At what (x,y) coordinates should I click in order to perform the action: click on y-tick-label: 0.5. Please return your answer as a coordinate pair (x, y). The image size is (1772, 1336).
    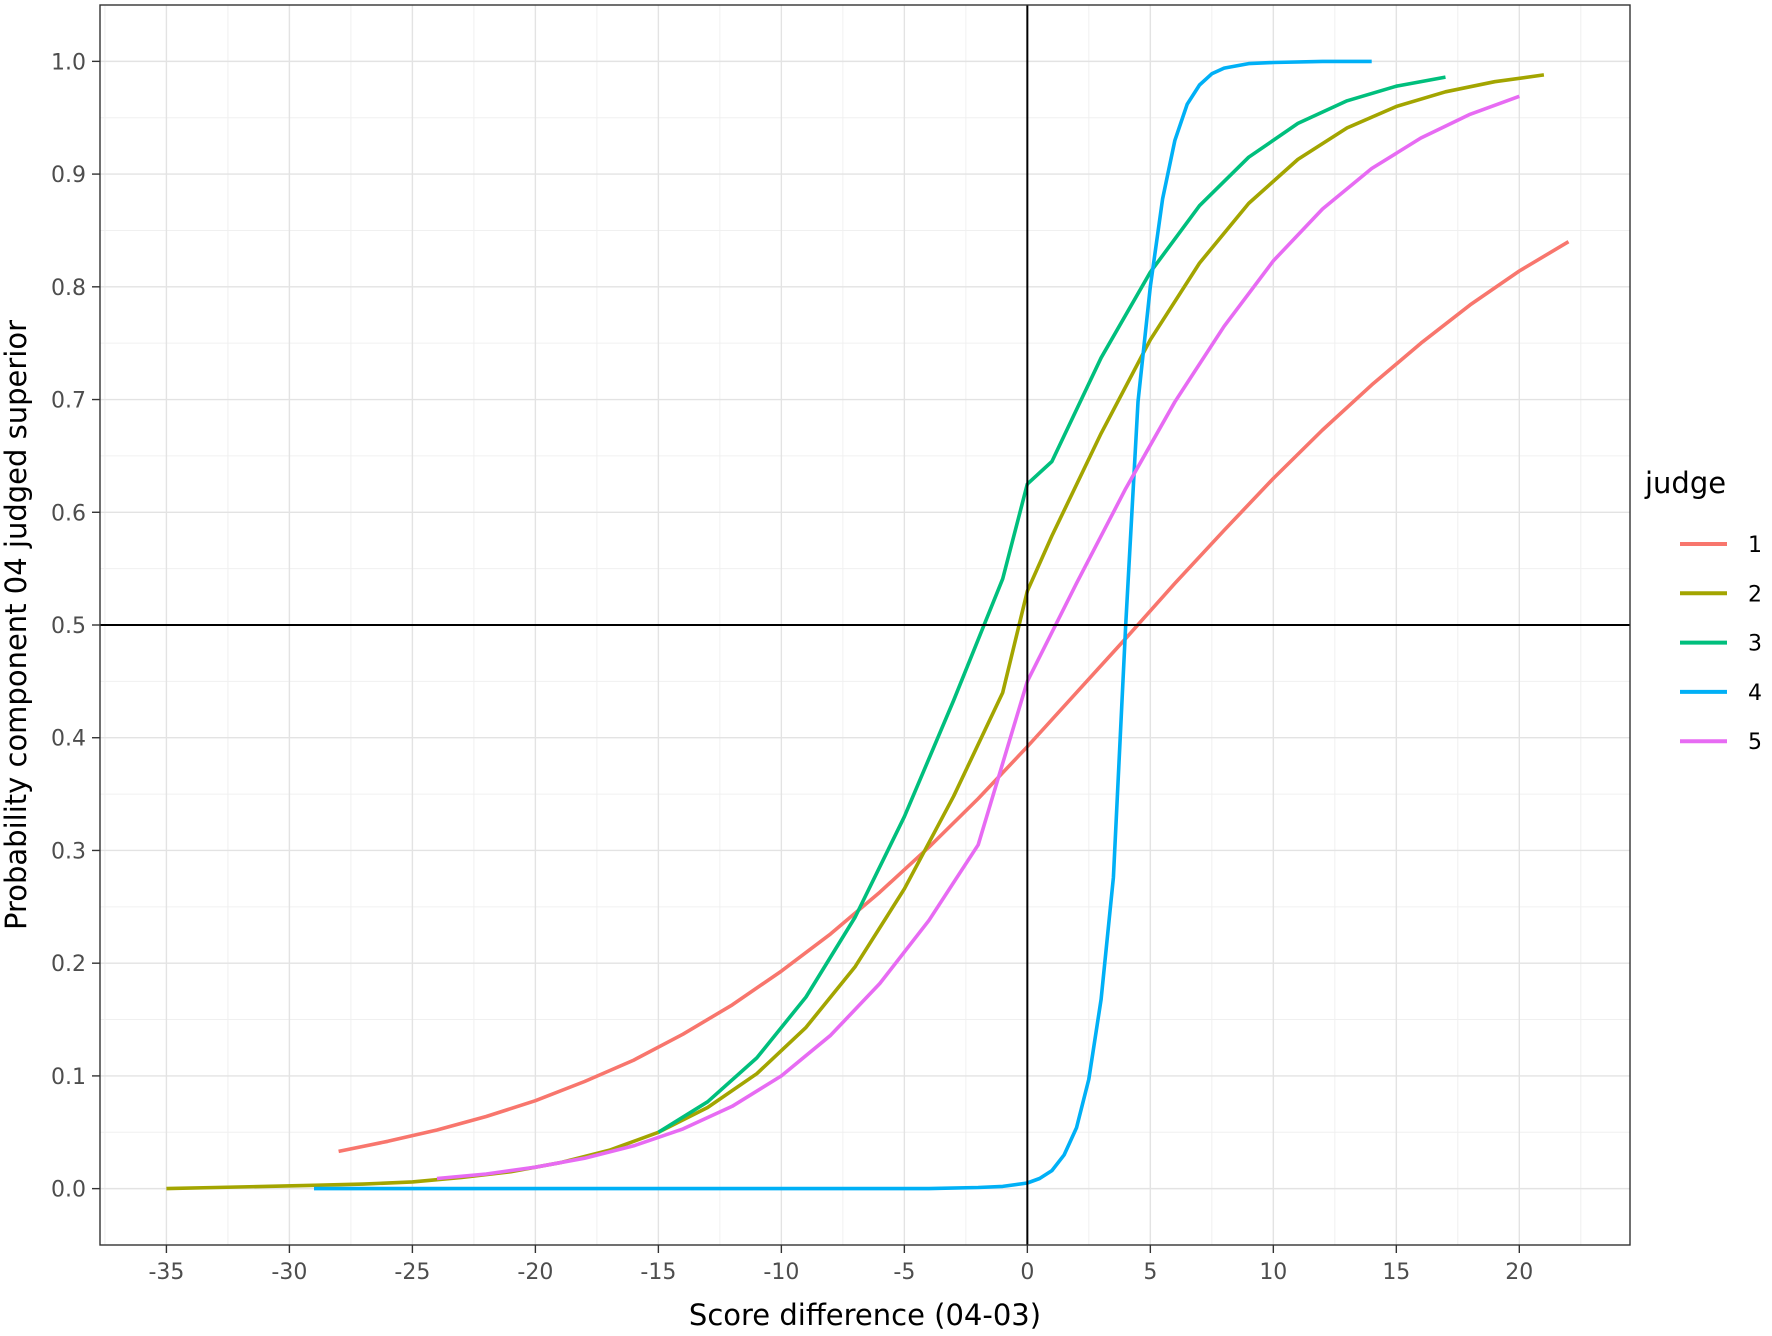
    Looking at the image, I should click on (68, 626).